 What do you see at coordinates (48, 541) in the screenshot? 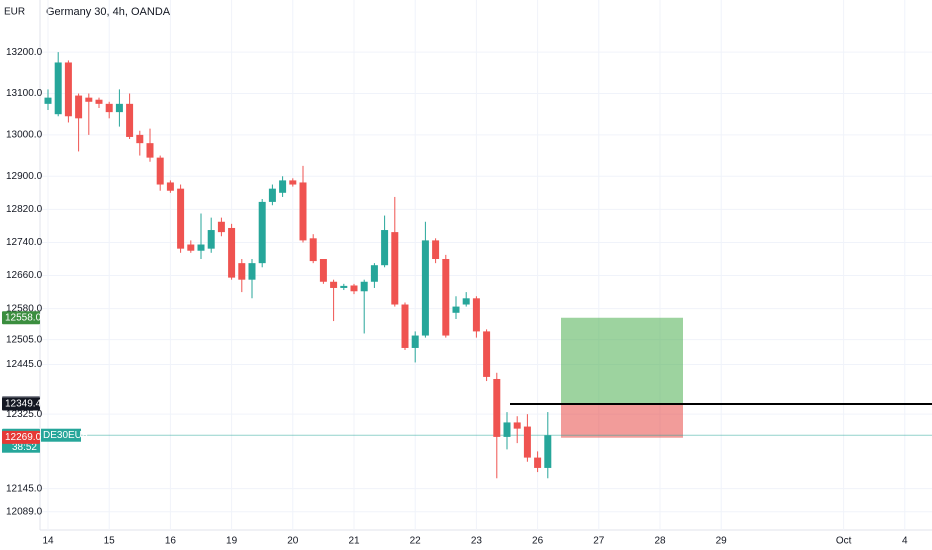
I see `x-tick-label: 14` at bounding box center [48, 541].